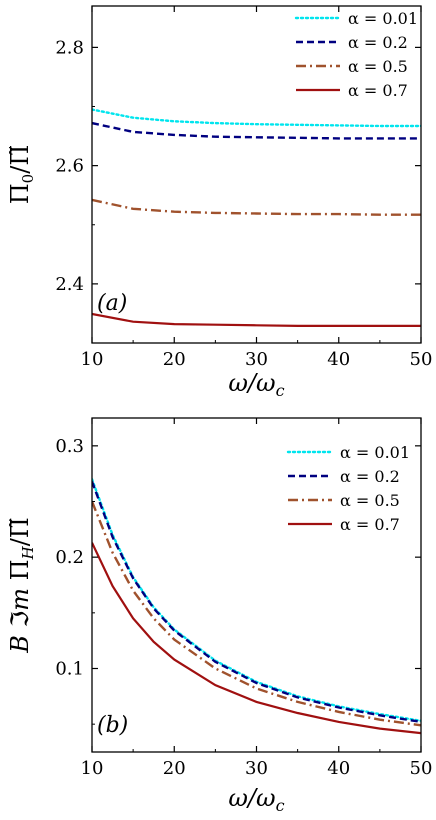 This screenshot has height=820, width=436. I want to click on y-tick-label: 0.3, so click(69, 446).